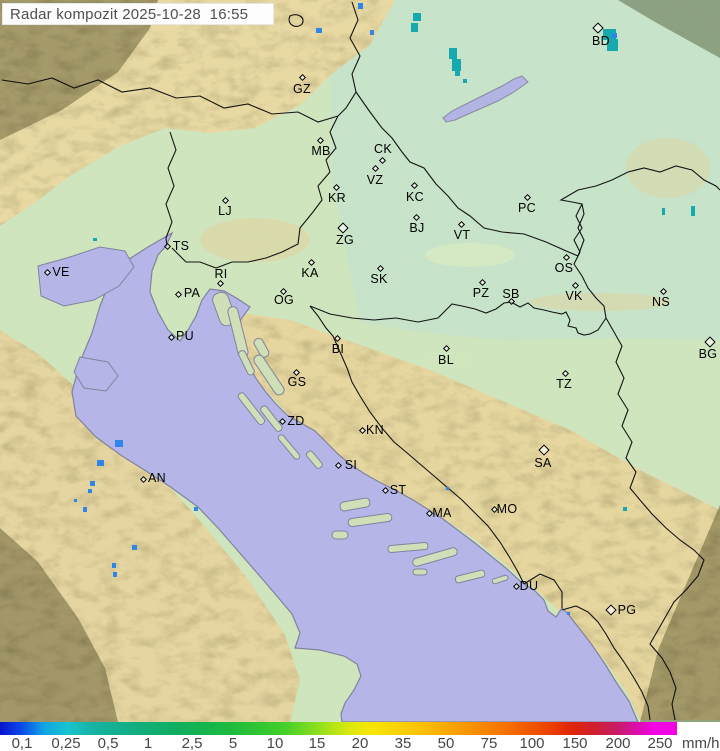 The image size is (720, 751). What do you see at coordinates (302, 89) in the screenshot?
I see `city-label: GZ` at bounding box center [302, 89].